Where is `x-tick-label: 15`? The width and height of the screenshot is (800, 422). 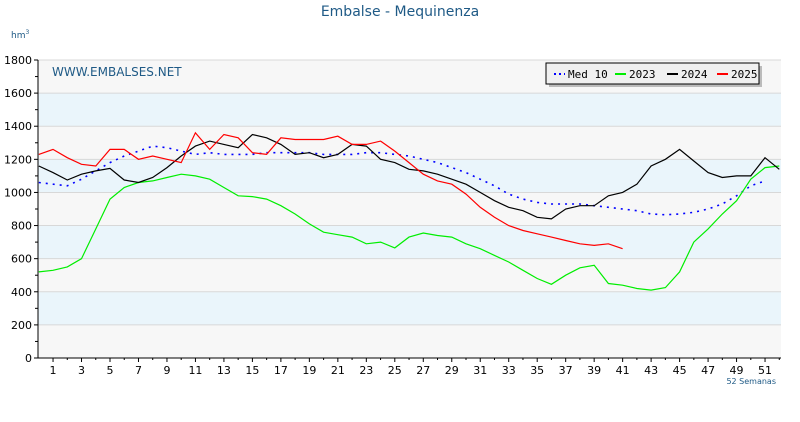 x-tick-label: 15 is located at coordinates (252, 370).